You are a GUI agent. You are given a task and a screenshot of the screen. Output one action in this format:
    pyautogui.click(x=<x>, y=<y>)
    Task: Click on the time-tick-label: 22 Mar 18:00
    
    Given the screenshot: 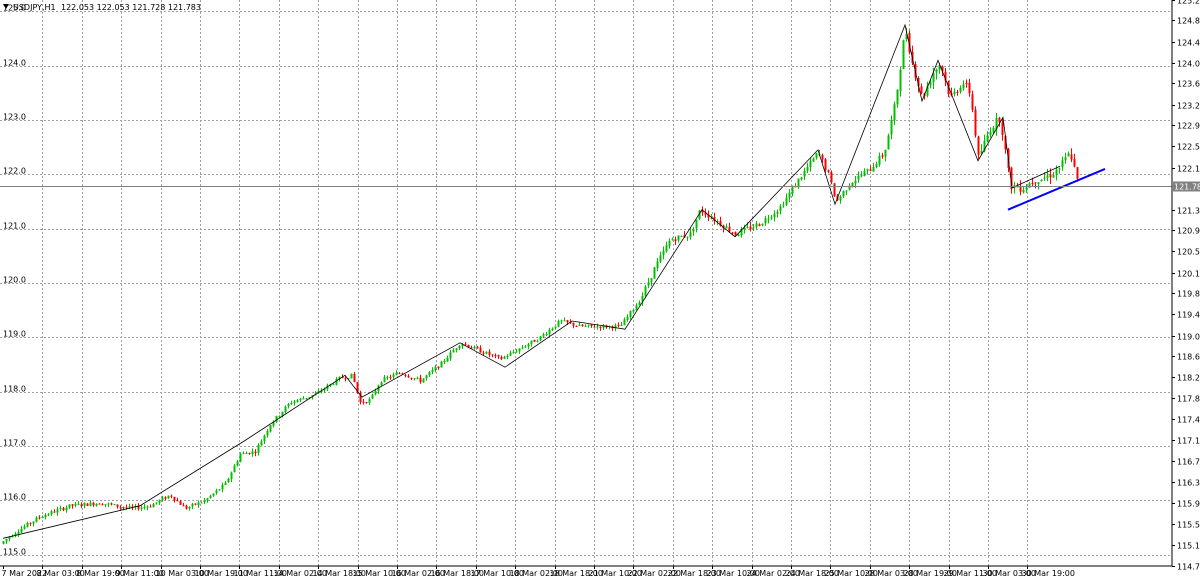 What is the action you would take?
    pyautogui.click(x=694, y=573)
    